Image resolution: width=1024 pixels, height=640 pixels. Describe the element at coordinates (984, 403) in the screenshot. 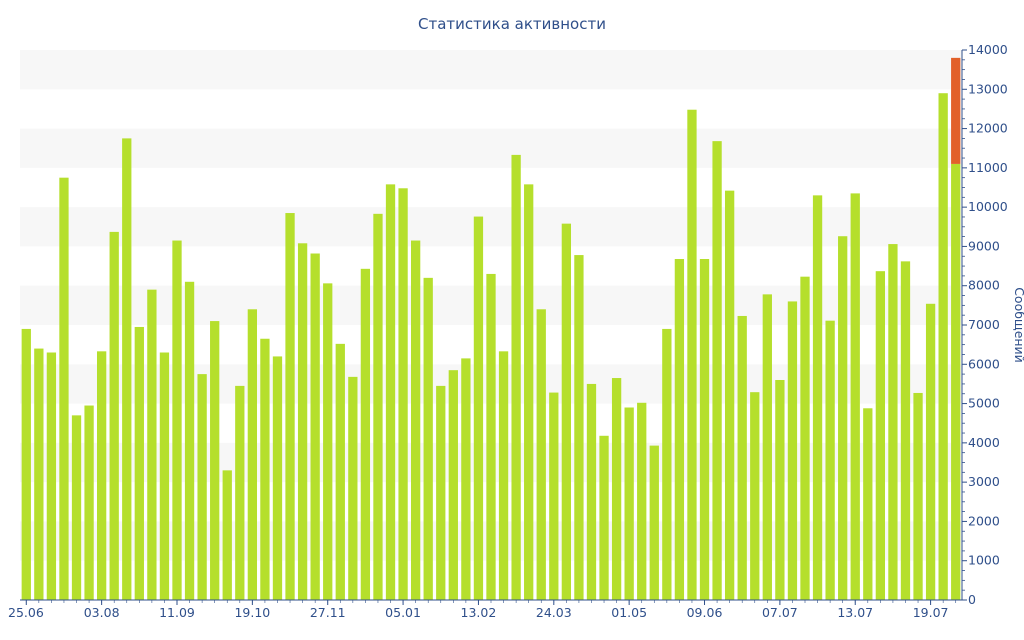

I see `y-tick-label: 5000` at that location.